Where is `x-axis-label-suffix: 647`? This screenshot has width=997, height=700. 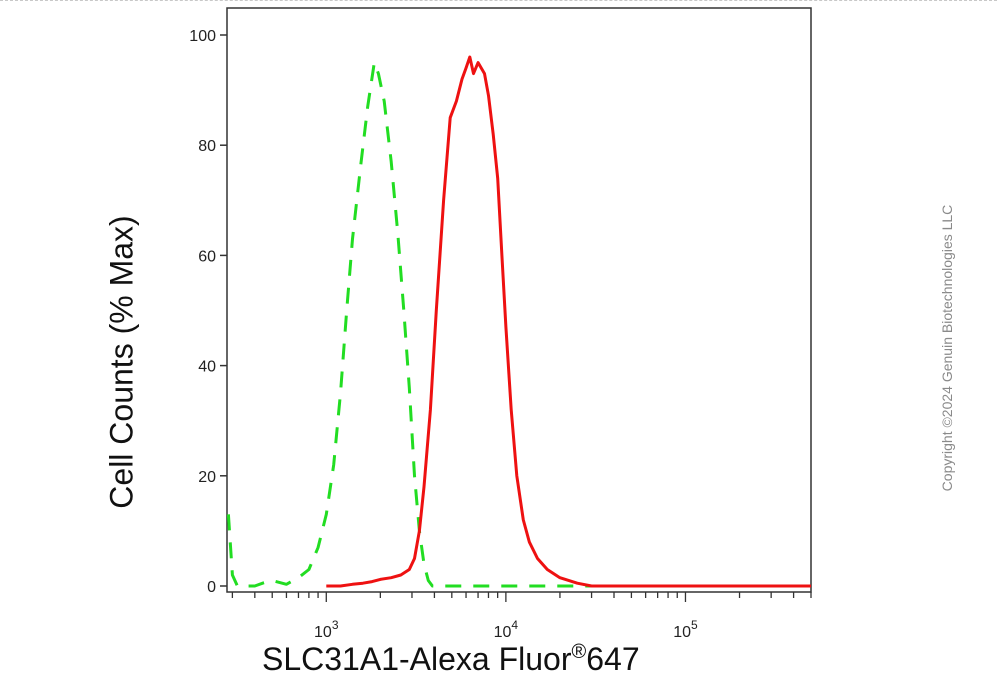 x-axis-label-suffix: 647 is located at coordinates (613, 659).